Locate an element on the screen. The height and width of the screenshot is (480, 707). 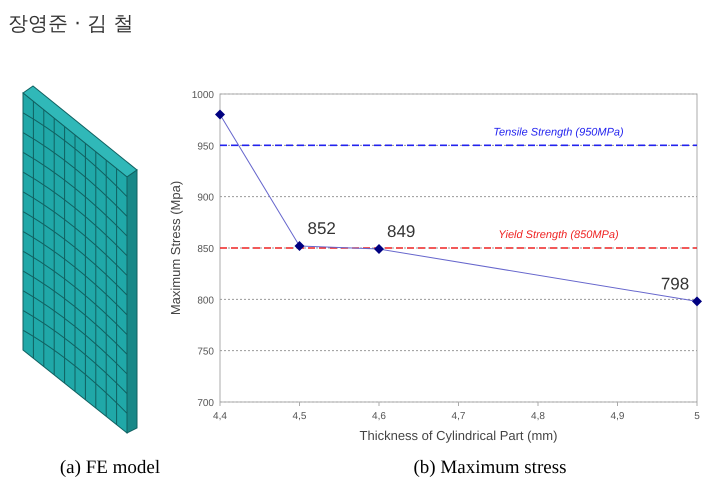
x-tick-label: 4,5 is located at coordinates (299, 416).